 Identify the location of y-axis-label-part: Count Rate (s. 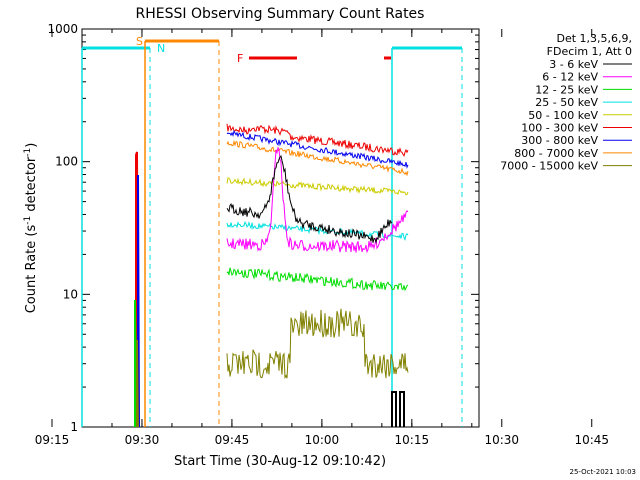
(31, 269).